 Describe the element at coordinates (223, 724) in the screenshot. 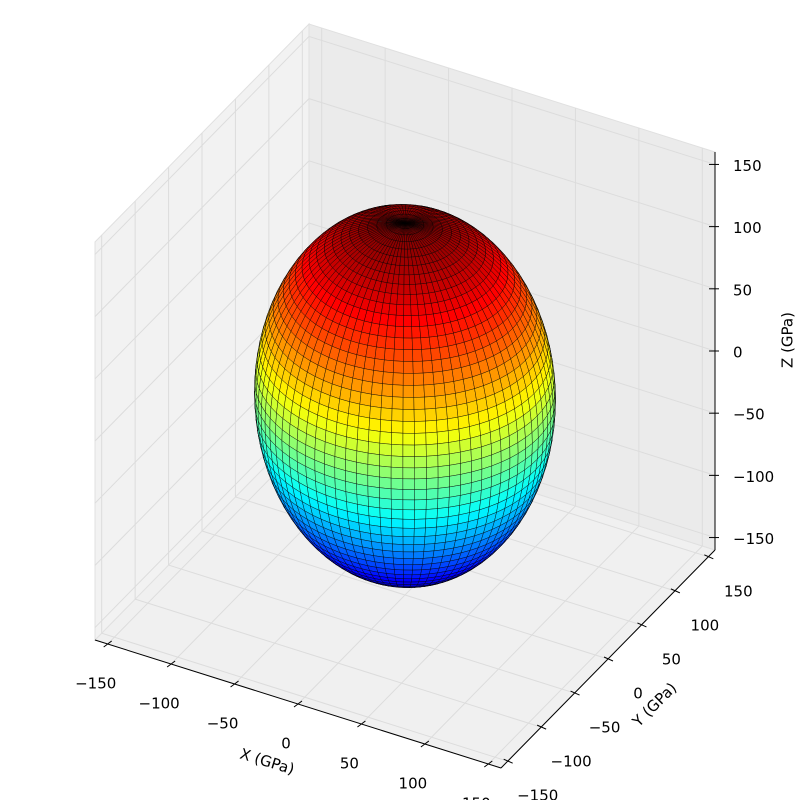

I see `x-tick-label: −50` at that location.